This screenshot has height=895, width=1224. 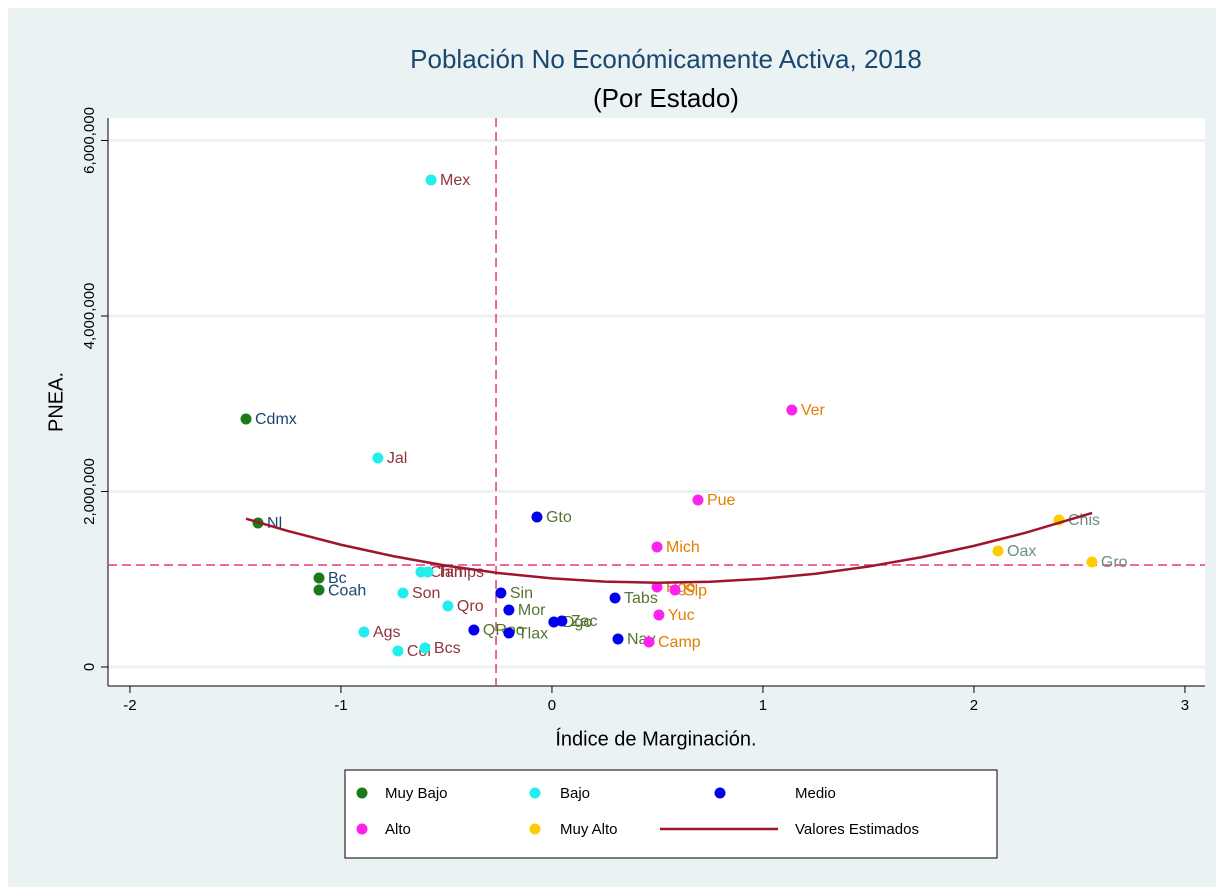 I want to click on legend-label: Valores Estimados, so click(x=857, y=829).